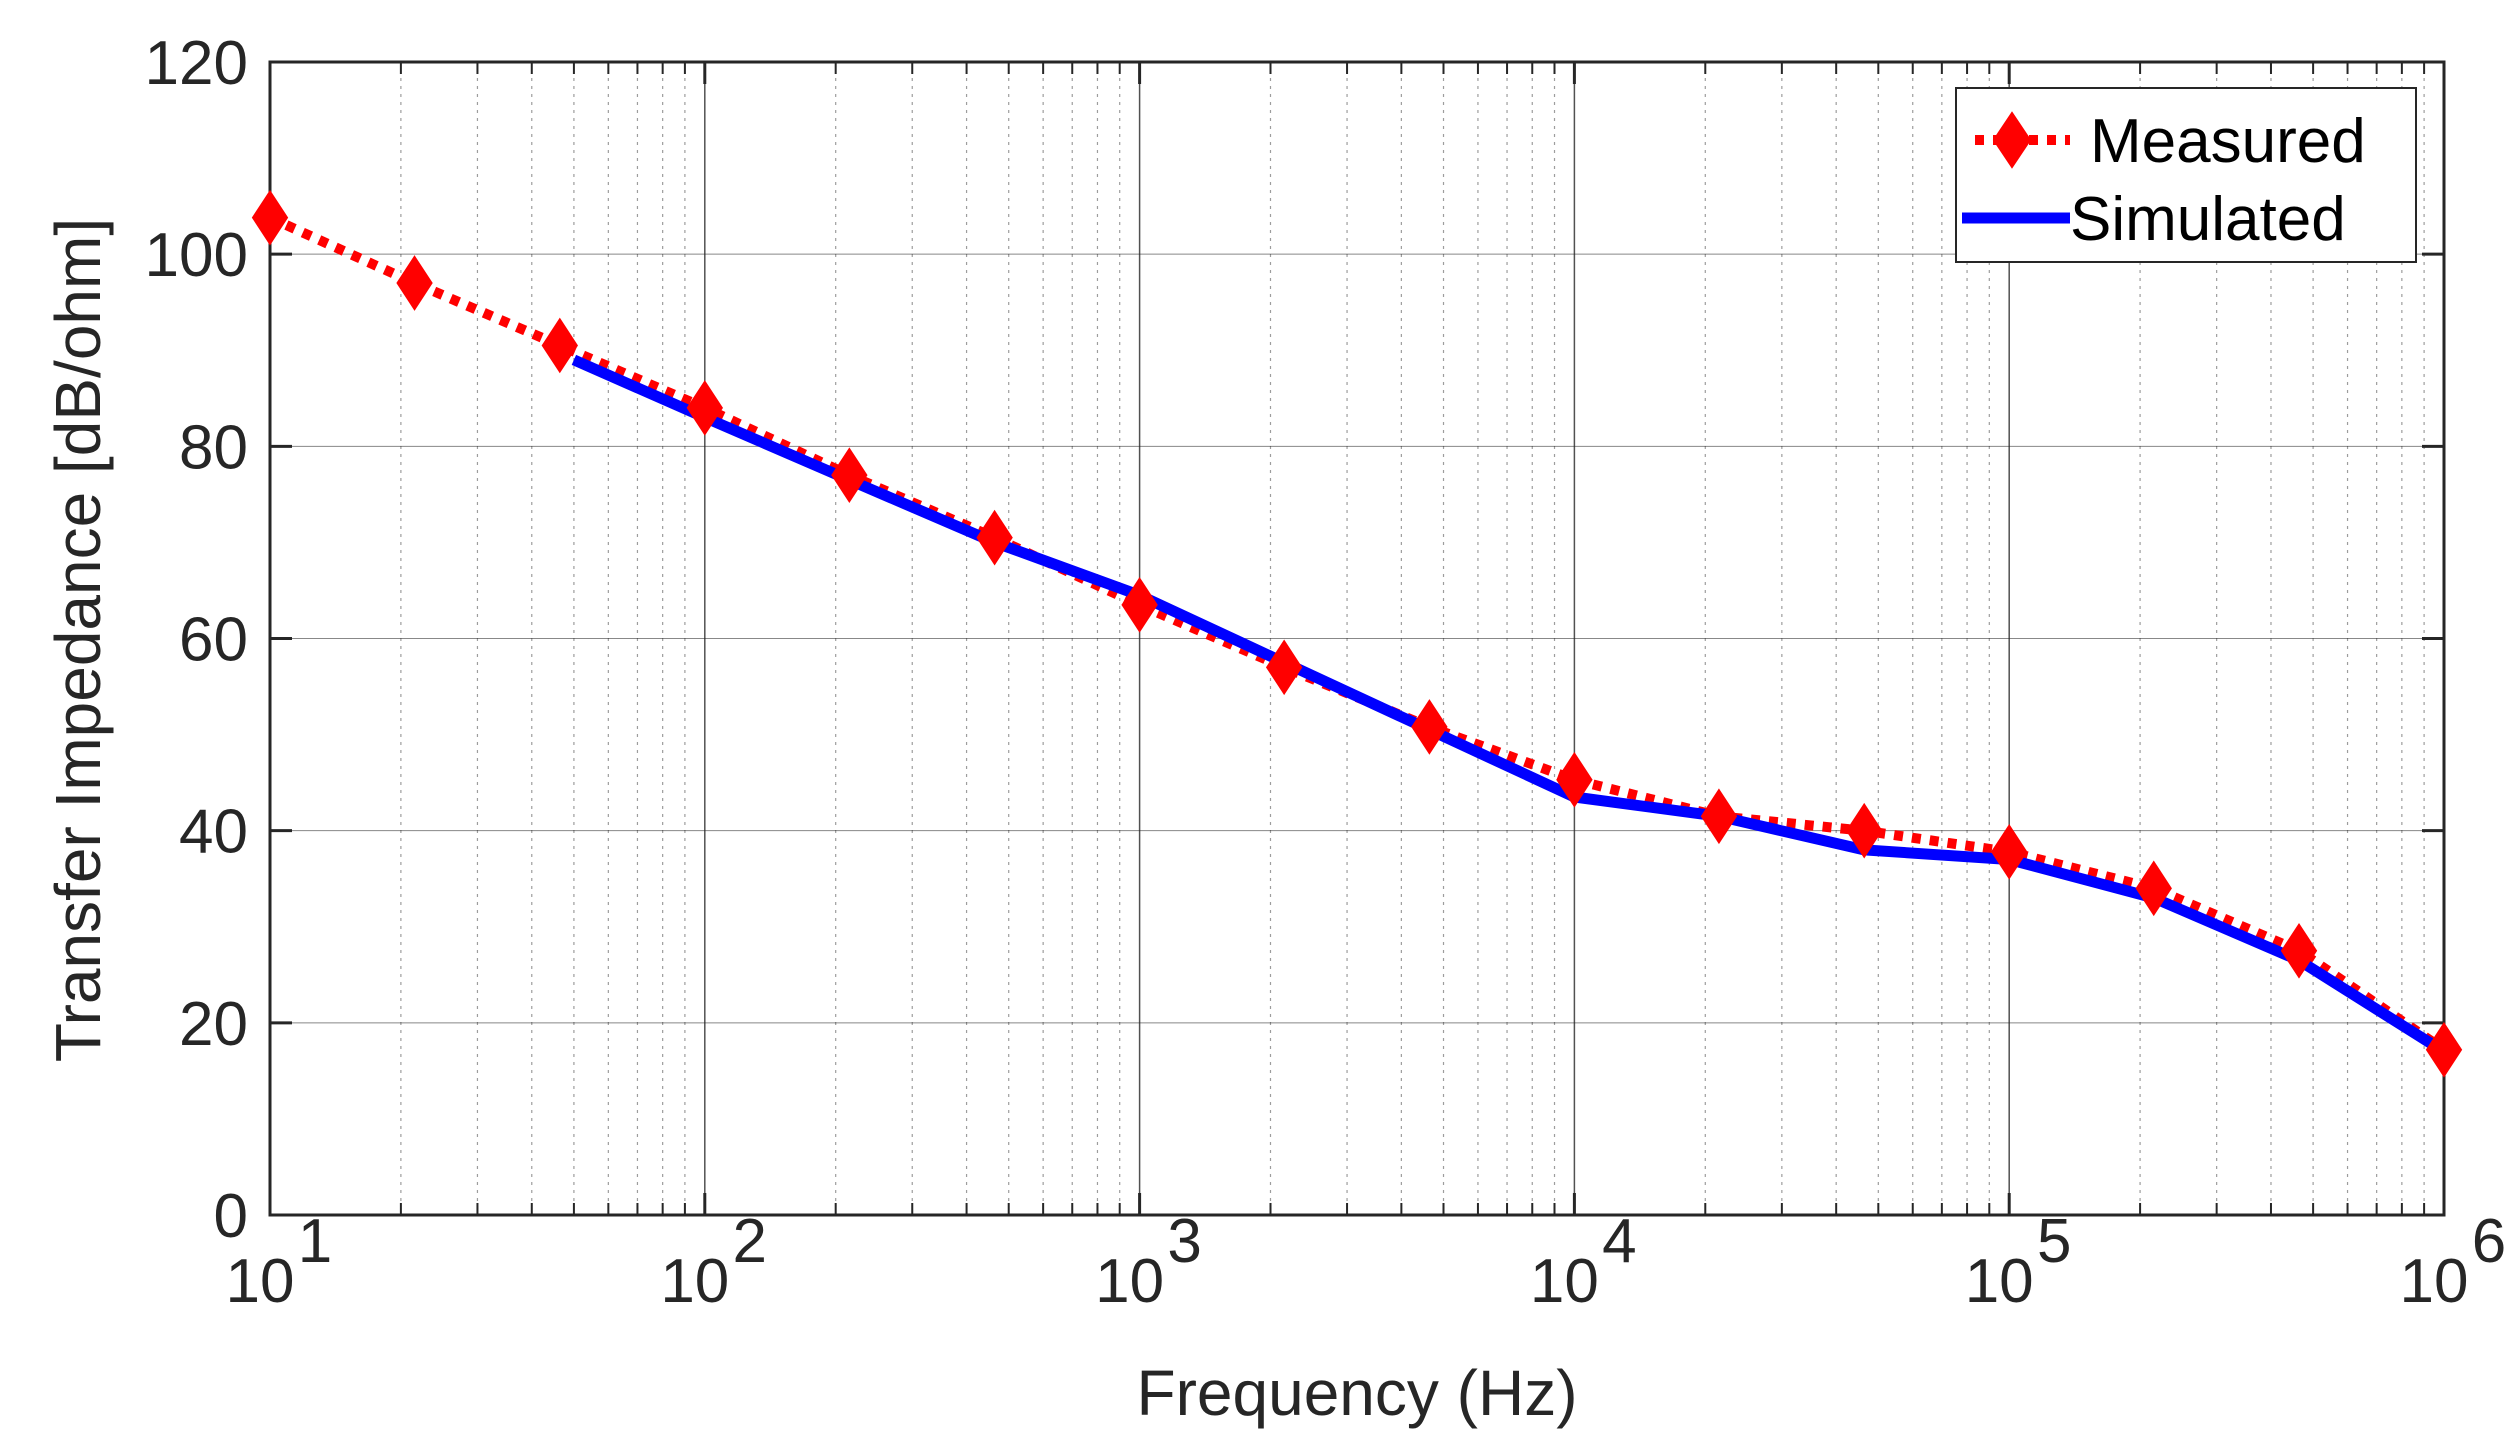 The image size is (2517, 1455). Describe the element at coordinates (1619, 1241) in the screenshot. I see `x-tick-label-exponent: 4` at that location.